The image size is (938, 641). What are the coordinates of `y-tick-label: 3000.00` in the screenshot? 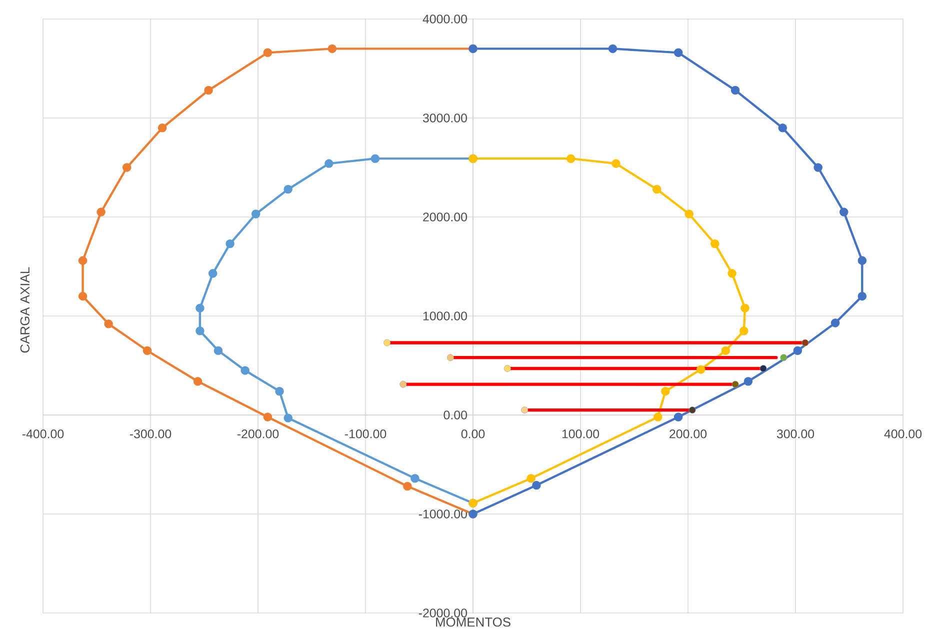 It's located at (444, 118).